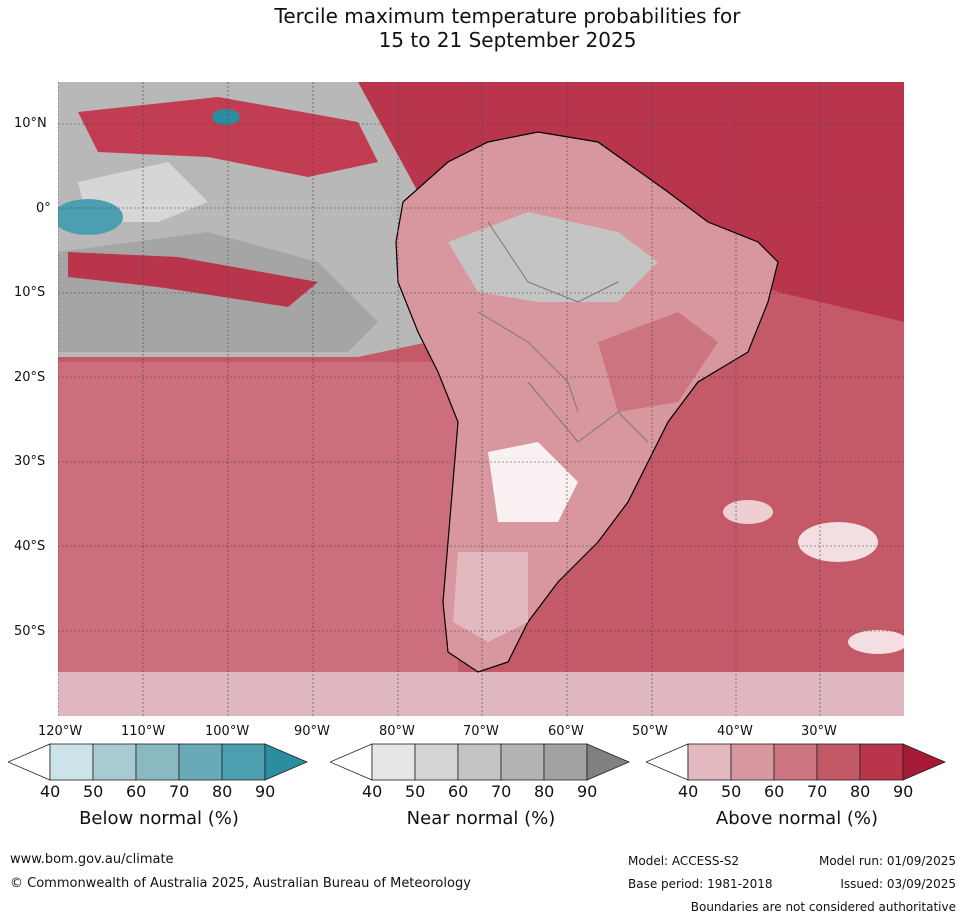 Image resolution: width=965 pixels, height=919 pixels. I want to click on lat-label: 0°, so click(43, 208).